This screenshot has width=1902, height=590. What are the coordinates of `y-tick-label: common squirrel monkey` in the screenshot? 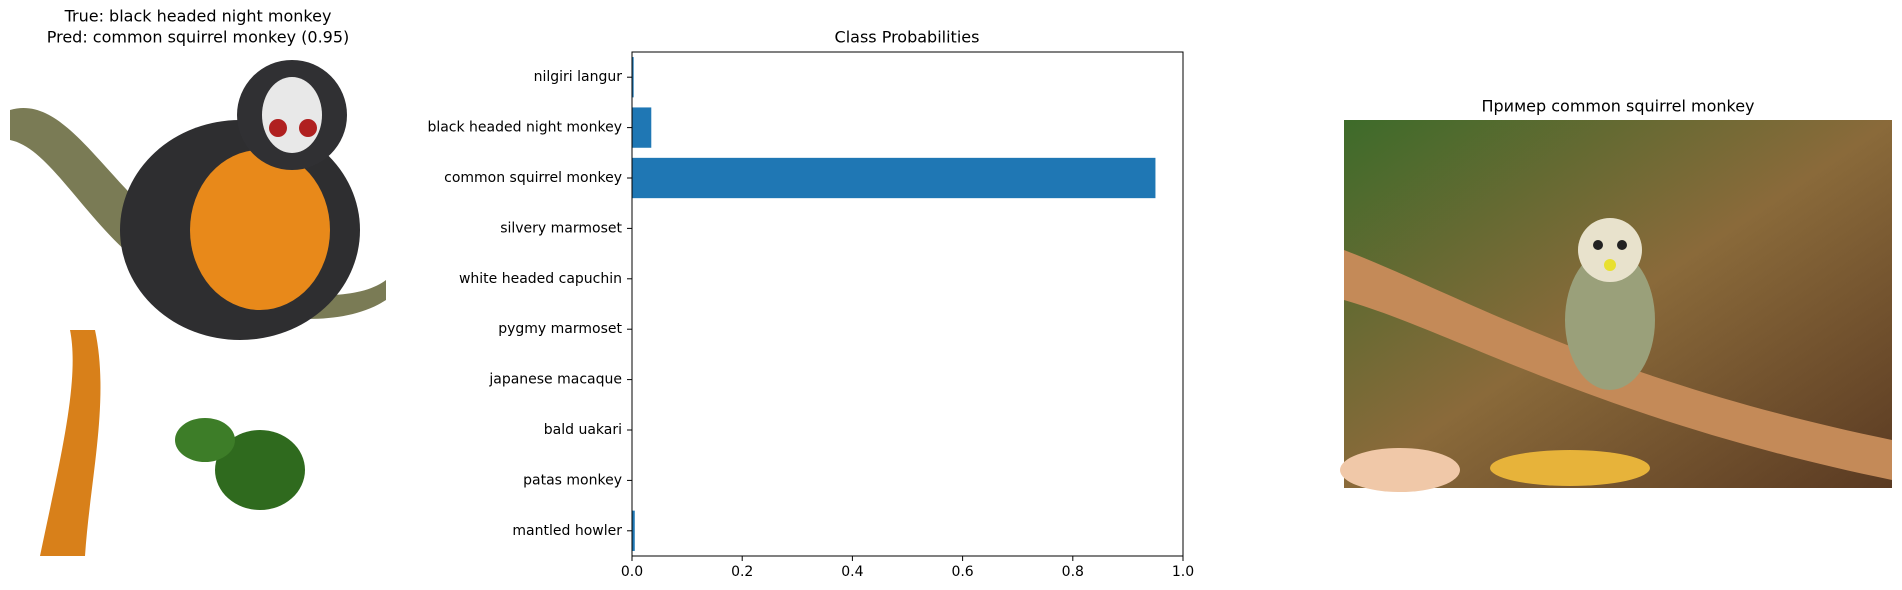 It's located at (533, 178).